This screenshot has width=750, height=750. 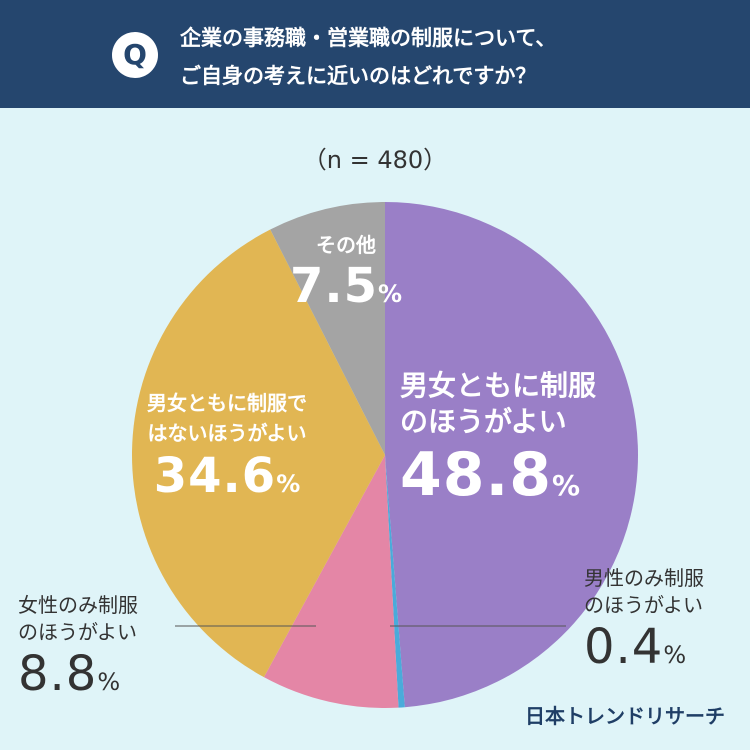 What do you see at coordinates (375, 160) in the screenshot?
I see `sample-size: （n = 480）` at bounding box center [375, 160].